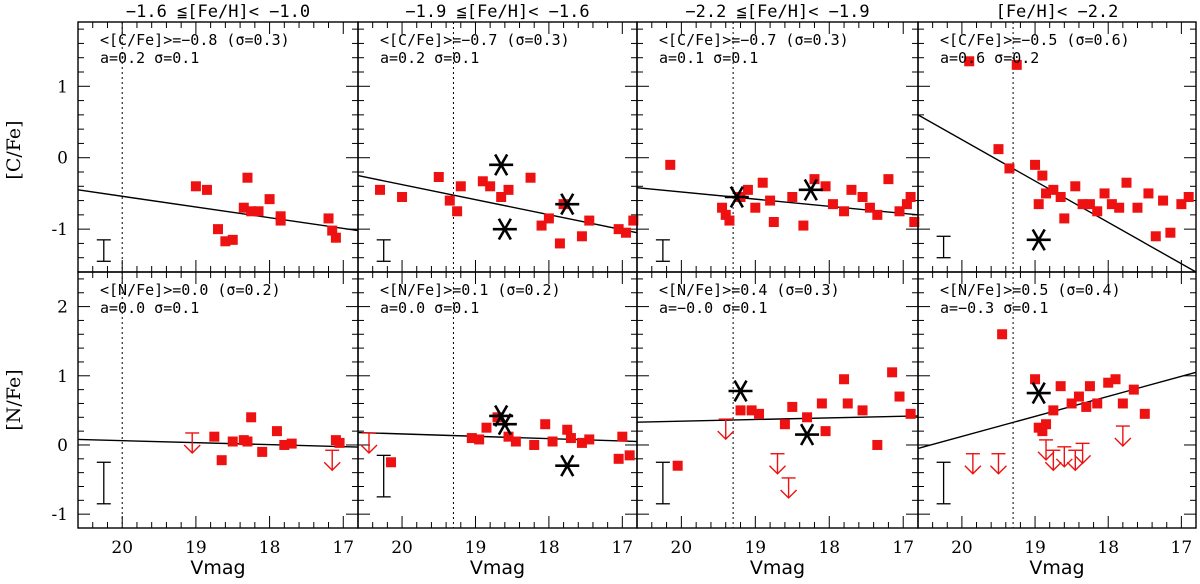 The image size is (1200, 584). I want to click on mean-annotation: <[C/Fe]>=−0.8 (σ=0.3), so click(195, 40).